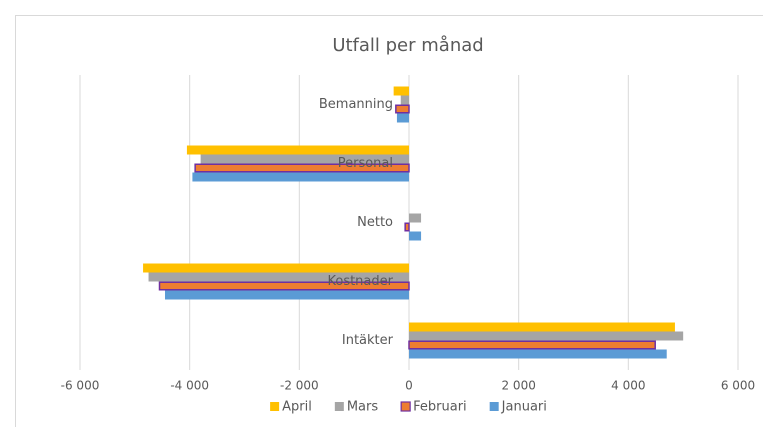 This screenshot has width=763, height=427. I want to click on legend-label: Februari, so click(440, 407).